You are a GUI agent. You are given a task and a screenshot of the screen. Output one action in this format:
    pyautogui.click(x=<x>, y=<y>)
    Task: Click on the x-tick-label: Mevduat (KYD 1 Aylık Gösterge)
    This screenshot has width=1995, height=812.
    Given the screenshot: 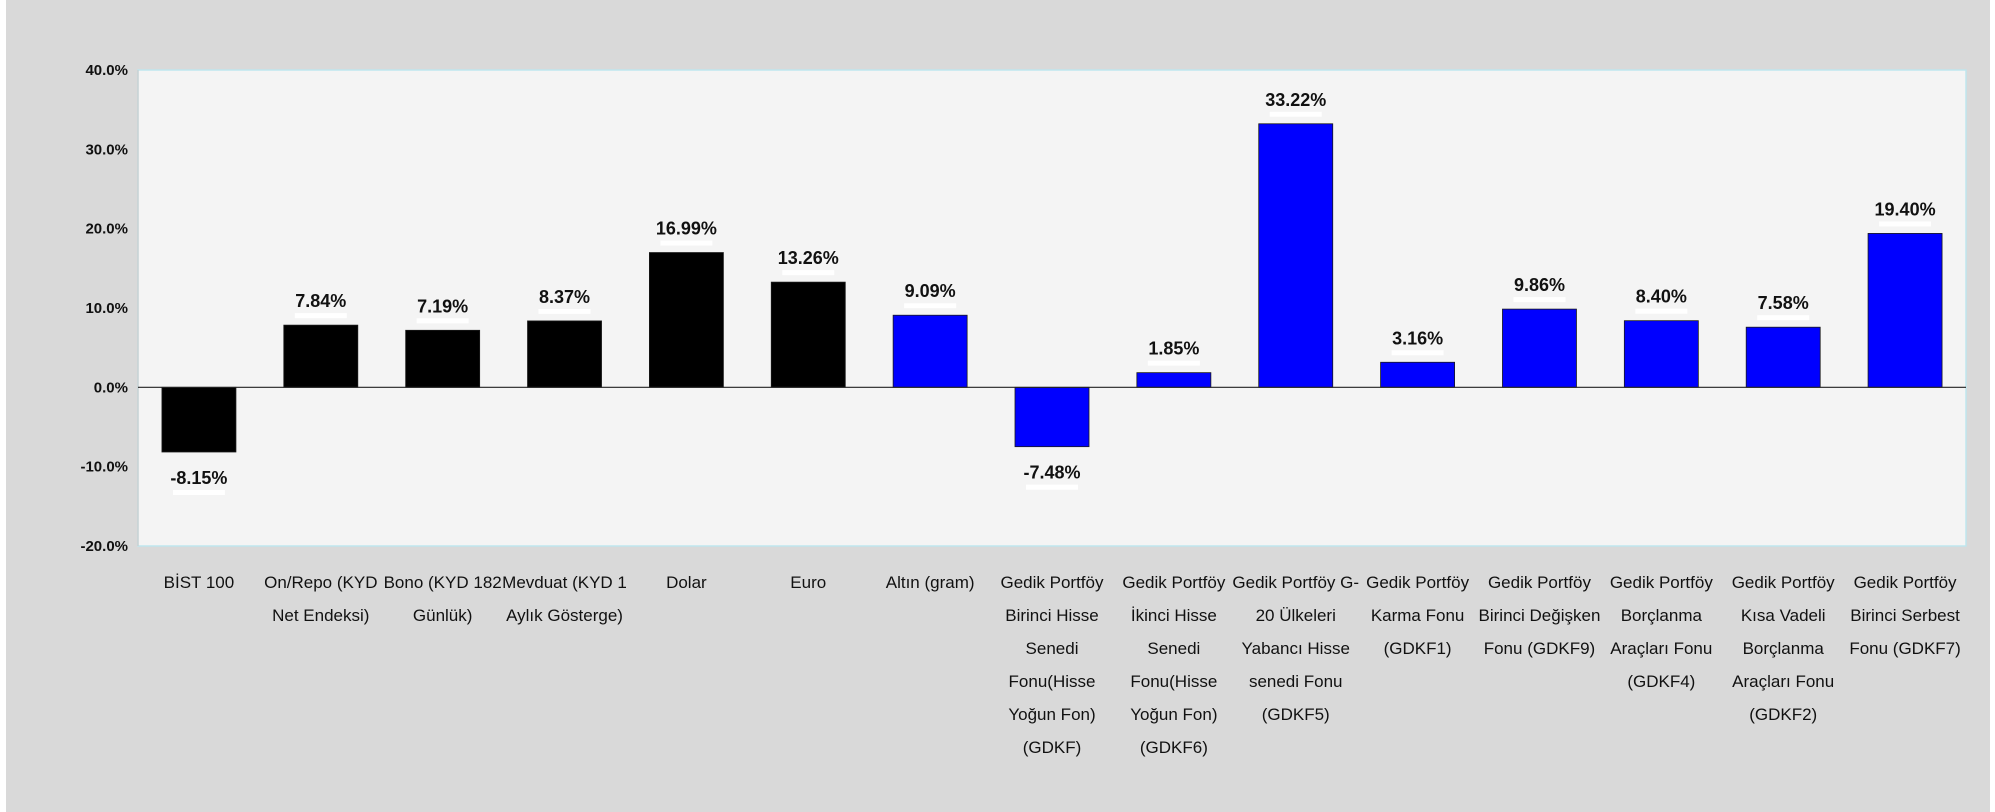 What is the action you would take?
    pyautogui.click(x=564, y=599)
    